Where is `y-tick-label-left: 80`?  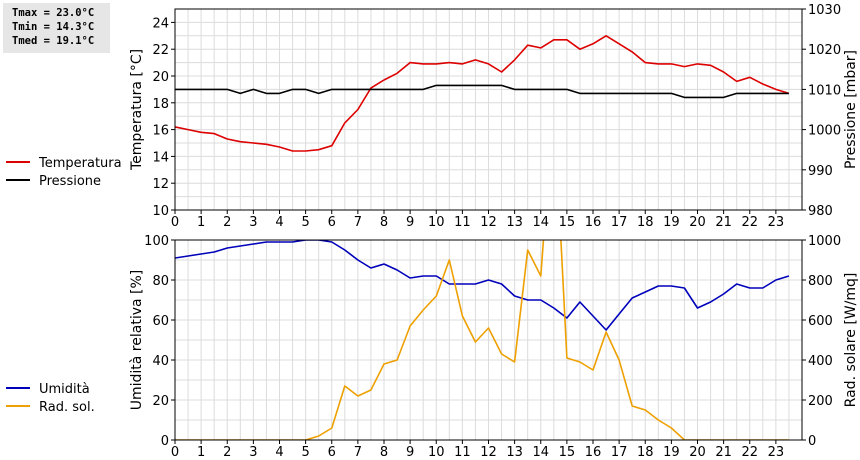 y-tick-label-left: 80 is located at coordinates (160, 281).